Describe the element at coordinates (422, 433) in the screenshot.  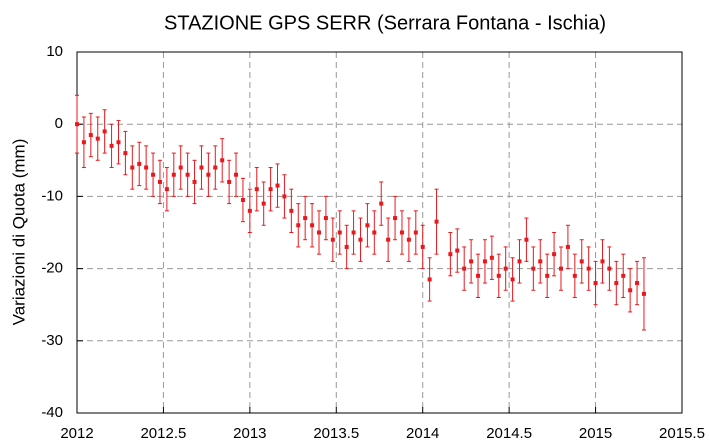
I see `x-tick-label: 2014` at that location.